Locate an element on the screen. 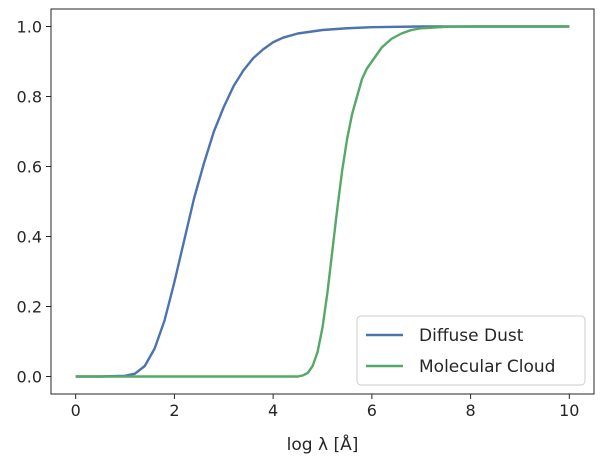 The width and height of the screenshot is (603, 466). y-tick-label: 0.6 is located at coordinates (29, 167).